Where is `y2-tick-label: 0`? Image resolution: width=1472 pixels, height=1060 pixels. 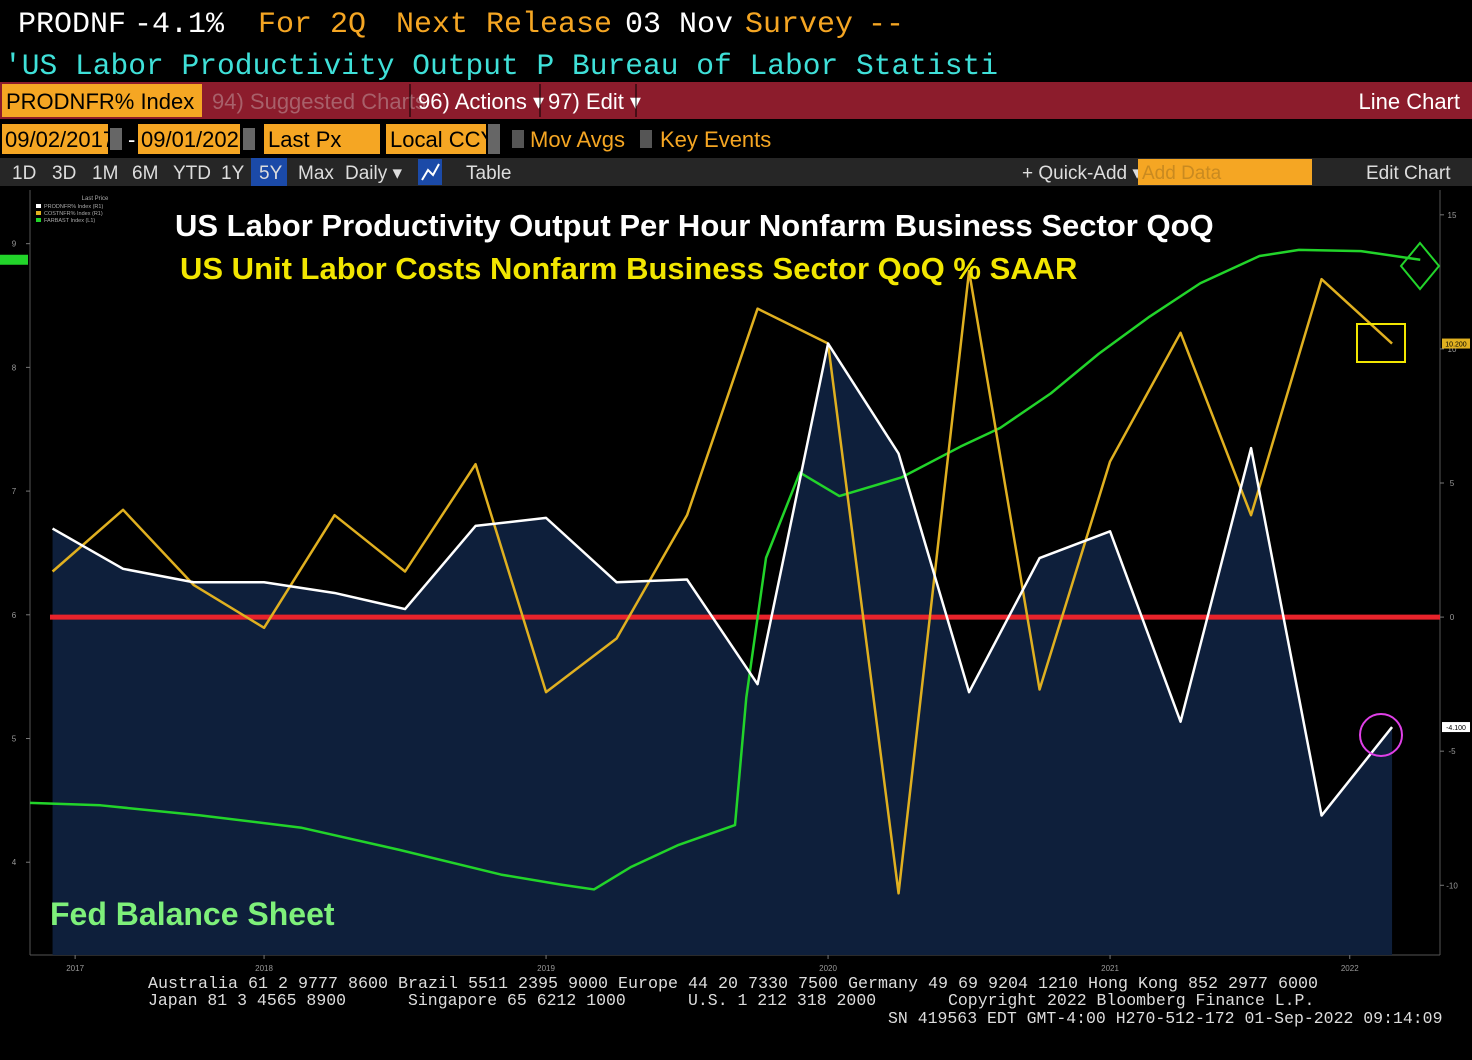 y2-tick-label: 0 is located at coordinates (1452, 617).